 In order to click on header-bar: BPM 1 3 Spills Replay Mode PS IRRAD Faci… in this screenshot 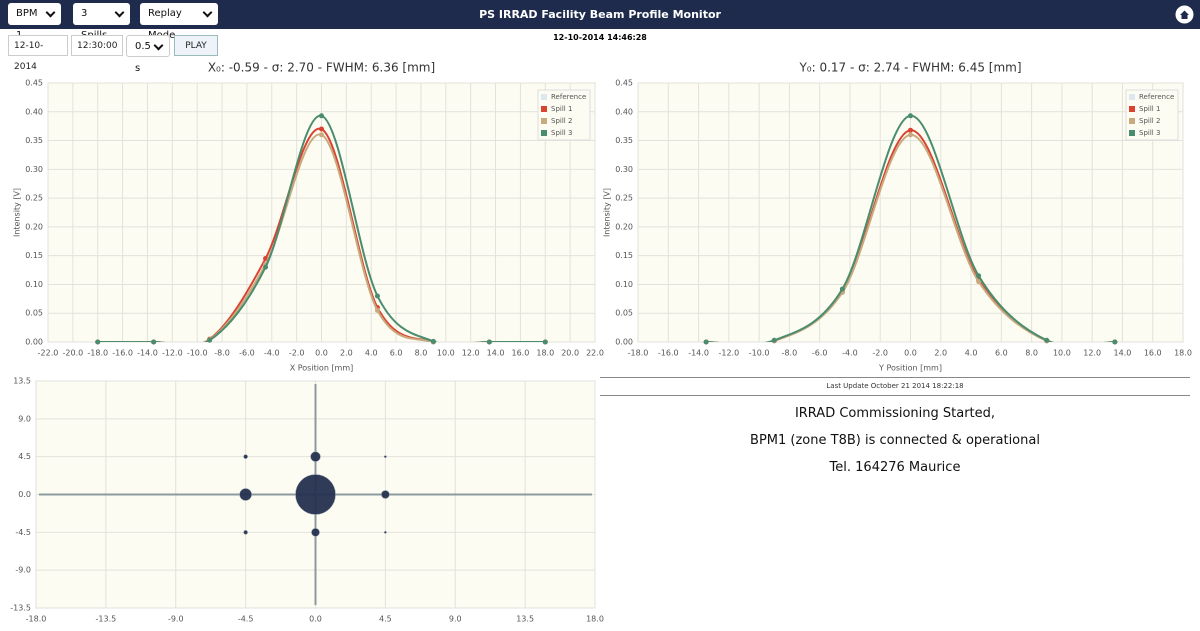, I will do `click(600, 20)`.